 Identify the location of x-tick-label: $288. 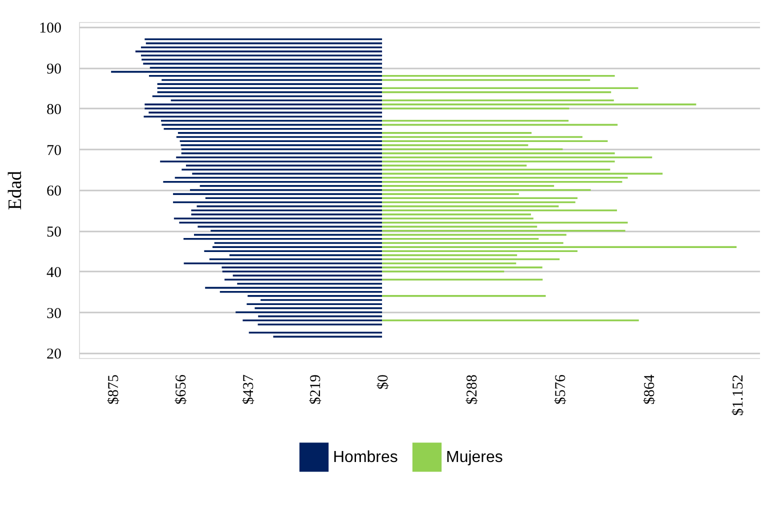
(472, 389).